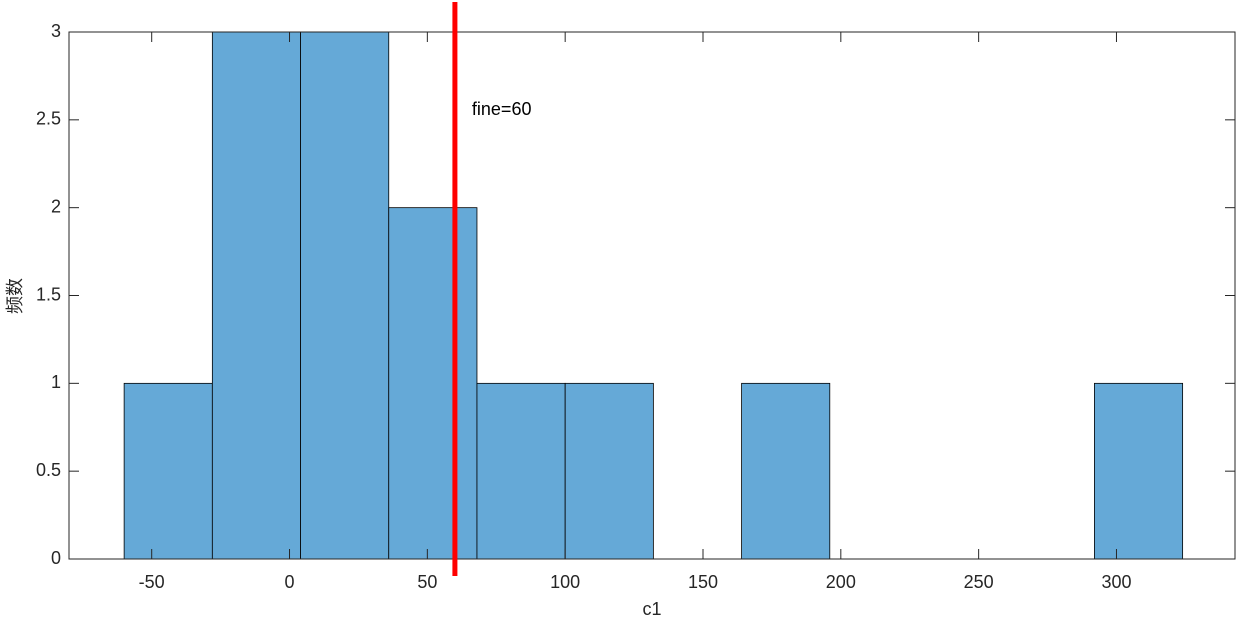  What do you see at coordinates (48, 470) in the screenshot?
I see `y-tick-label: 0.5` at bounding box center [48, 470].